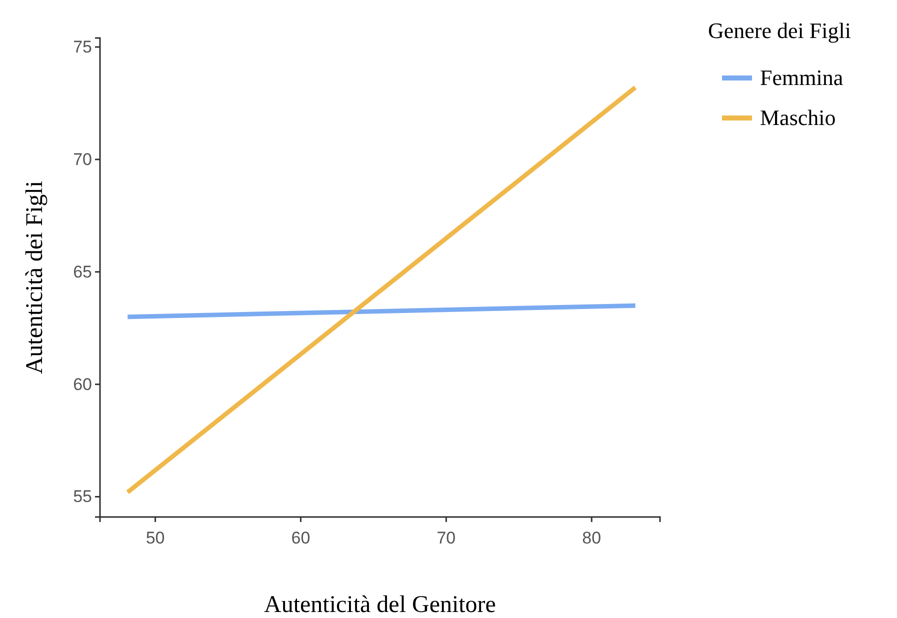 This screenshot has height=618, width=897. Describe the element at coordinates (300, 538) in the screenshot. I see `x-tick-label: 60` at that location.